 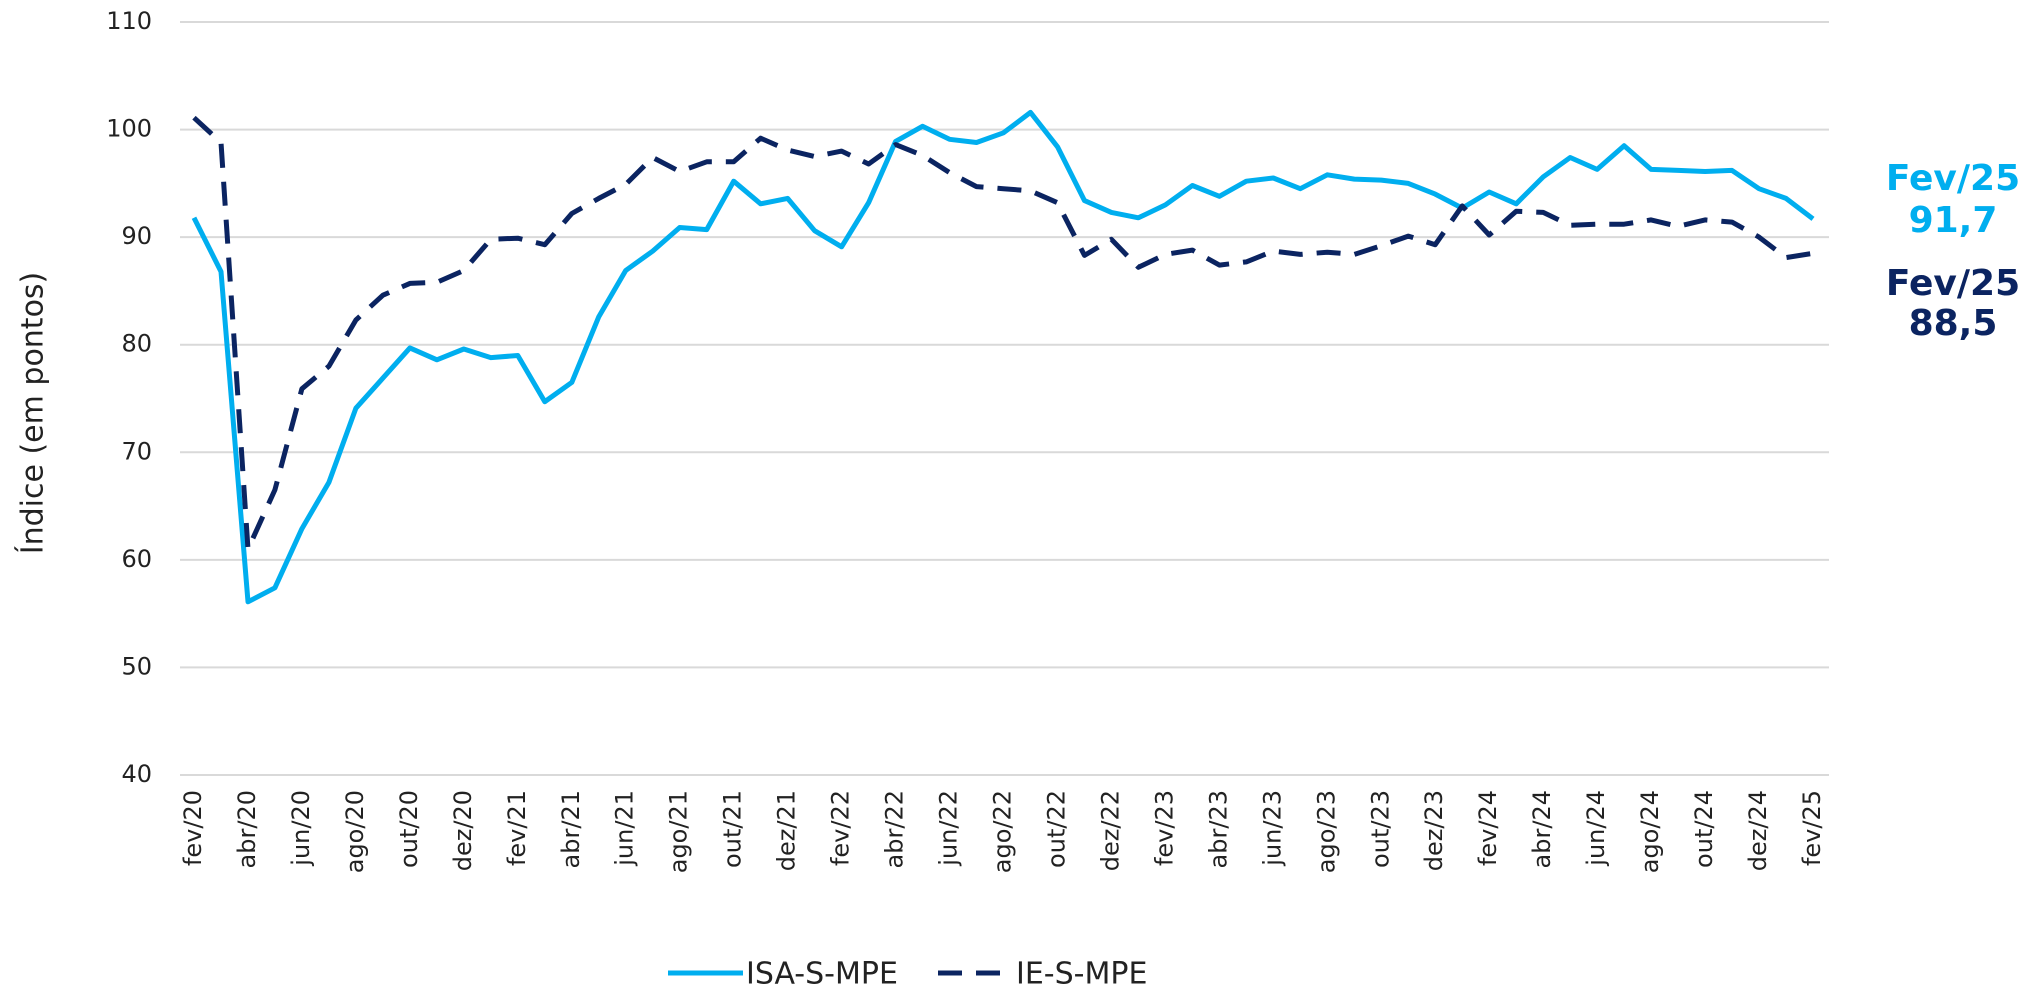 I want to click on x-tick-label: out/20, so click(x=409, y=829).